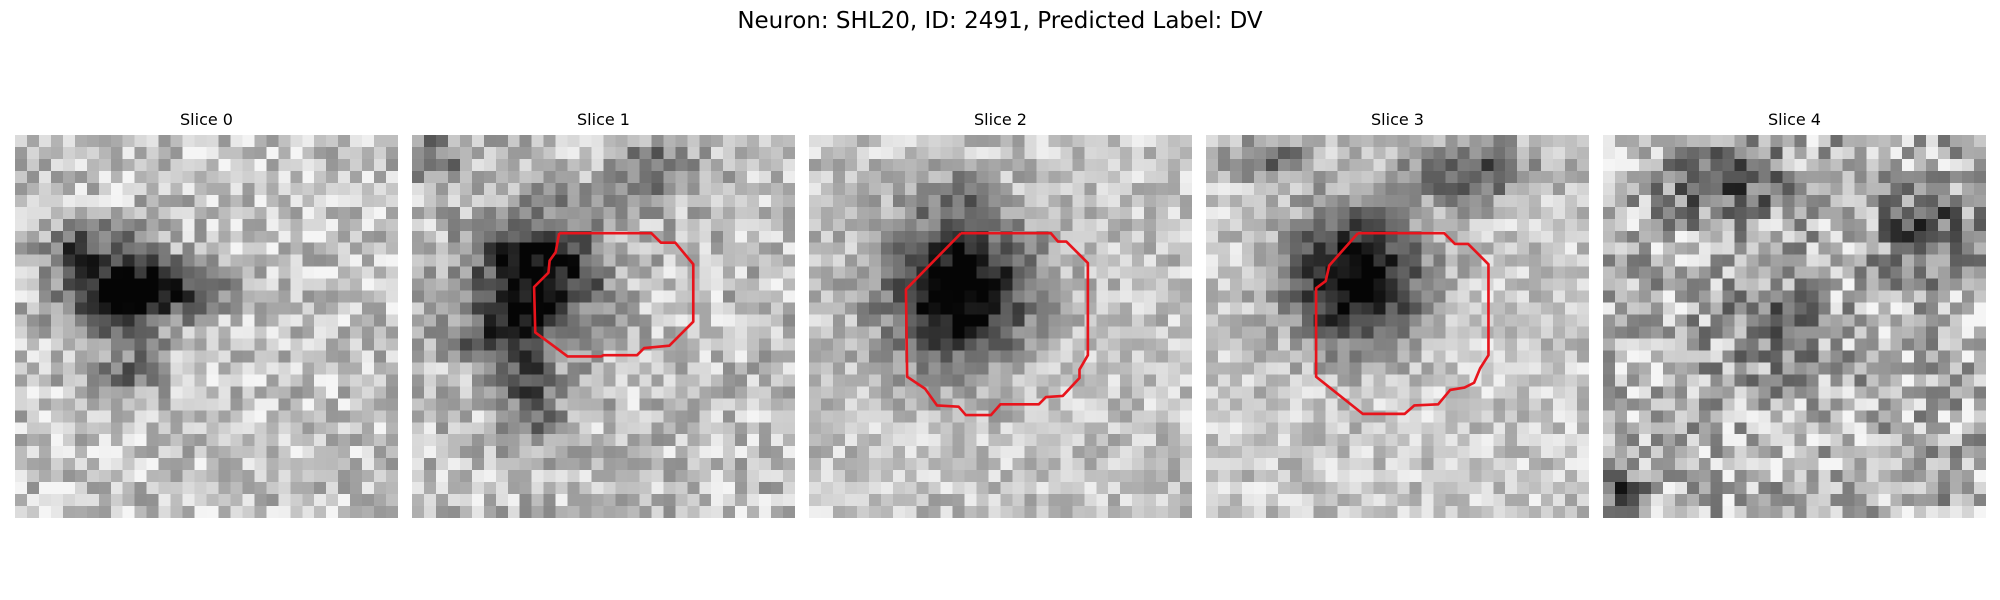 The width and height of the screenshot is (2000, 600). What do you see at coordinates (1000, 119) in the screenshot?
I see `slice-title-2: Slice 2` at bounding box center [1000, 119].